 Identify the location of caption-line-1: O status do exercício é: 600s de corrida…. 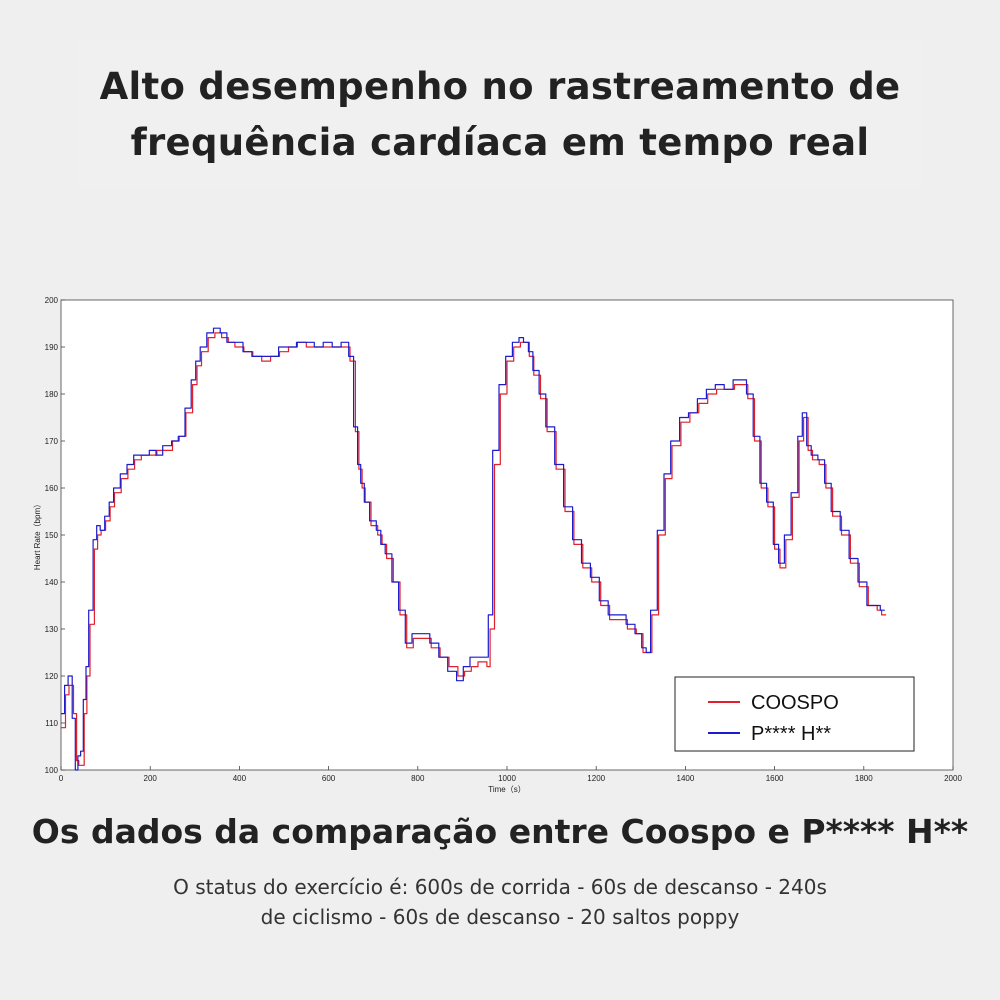
(500, 887).